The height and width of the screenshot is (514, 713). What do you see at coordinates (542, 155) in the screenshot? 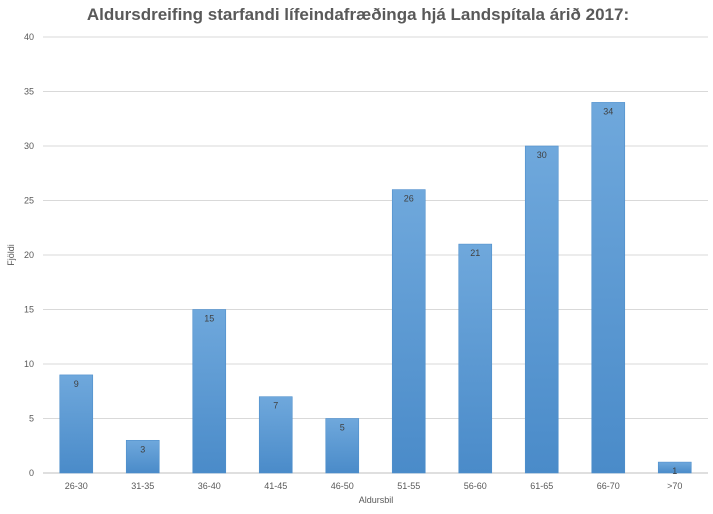
I see `data-label: 30` at bounding box center [542, 155].